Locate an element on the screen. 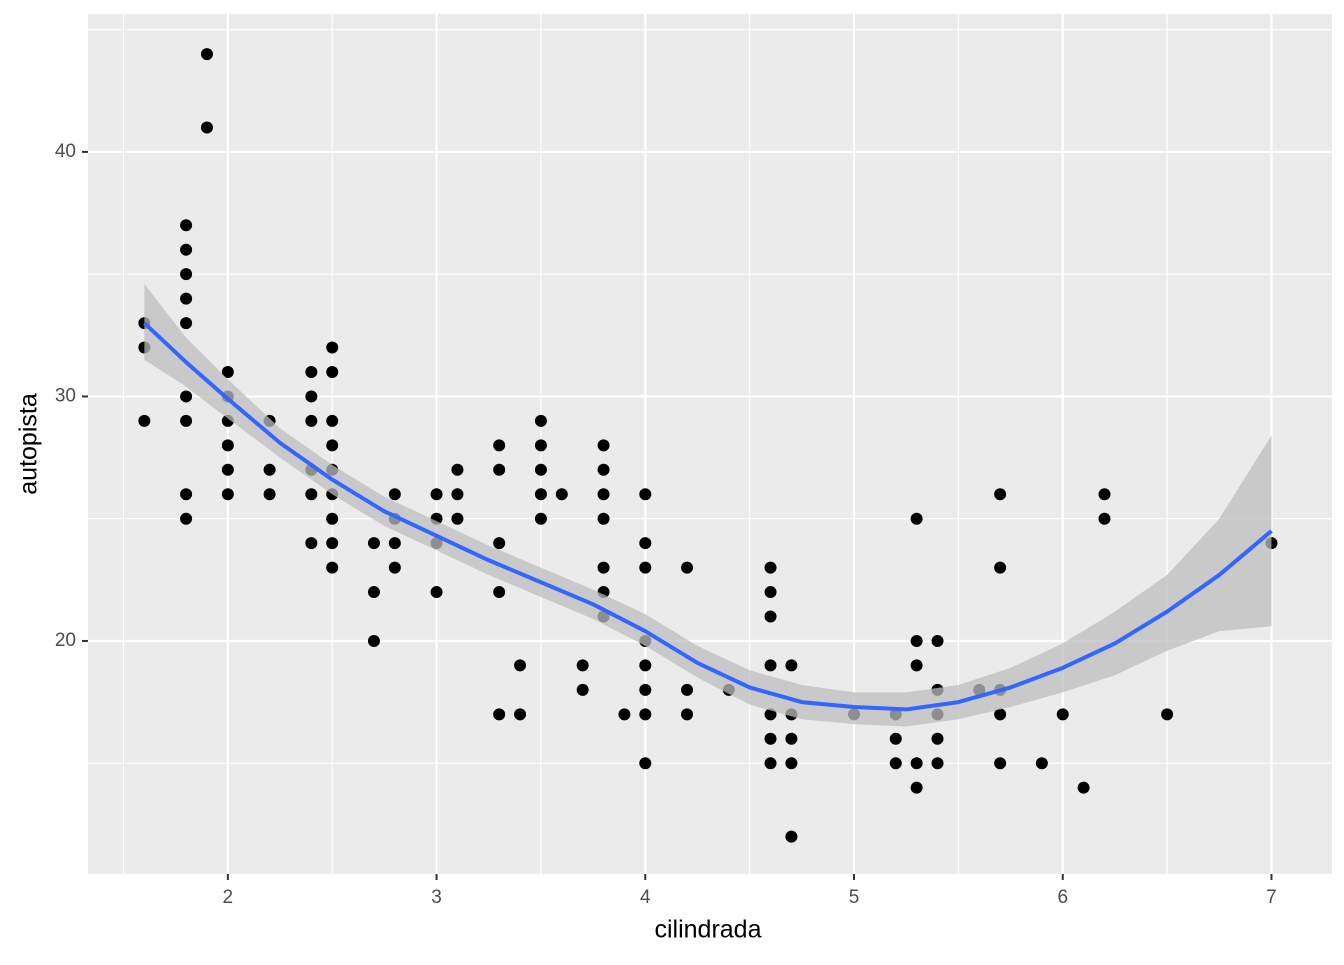 This screenshot has height=965, width=1344. x-axis-title: cilindrada is located at coordinates (707, 930).